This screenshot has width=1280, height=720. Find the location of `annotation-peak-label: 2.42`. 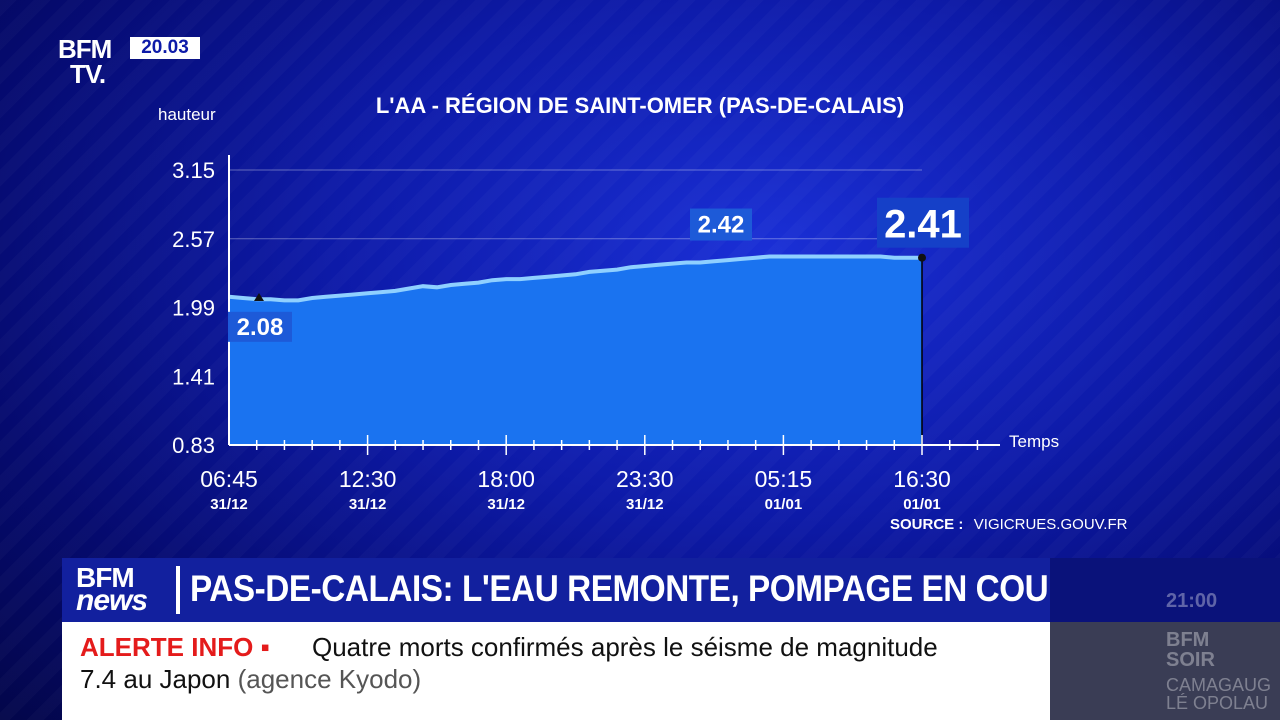

annotation-peak-label: 2.42 is located at coordinates (721, 225).